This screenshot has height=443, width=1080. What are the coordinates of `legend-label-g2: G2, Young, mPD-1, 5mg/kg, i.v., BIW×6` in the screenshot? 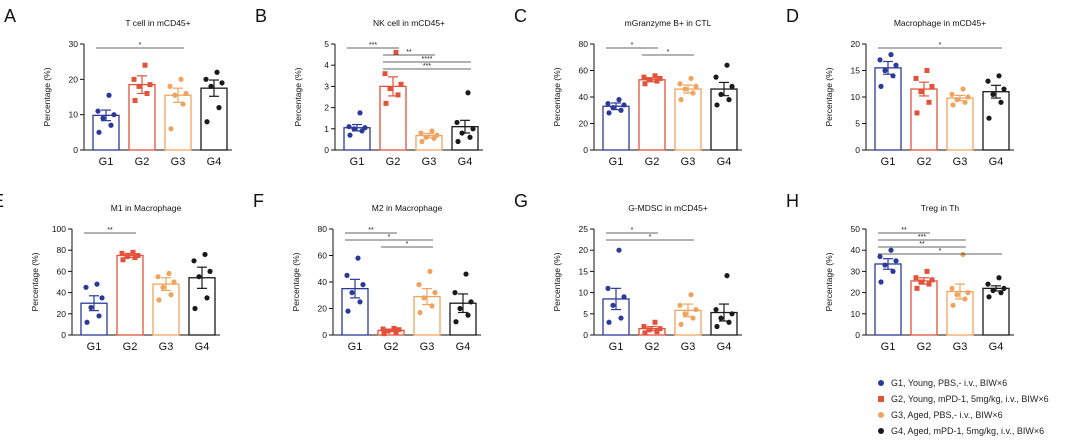 It's located at (970, 399).